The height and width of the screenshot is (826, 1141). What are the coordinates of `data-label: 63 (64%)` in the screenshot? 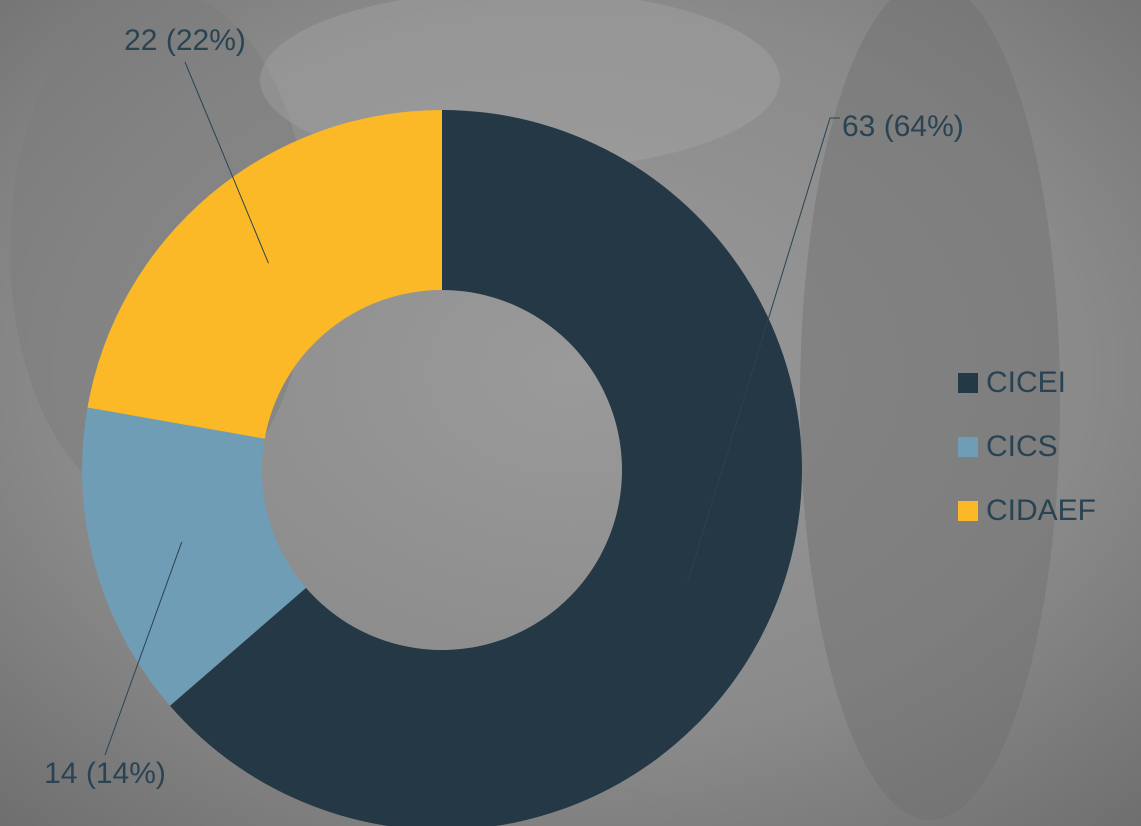 It's located at (903, 126).